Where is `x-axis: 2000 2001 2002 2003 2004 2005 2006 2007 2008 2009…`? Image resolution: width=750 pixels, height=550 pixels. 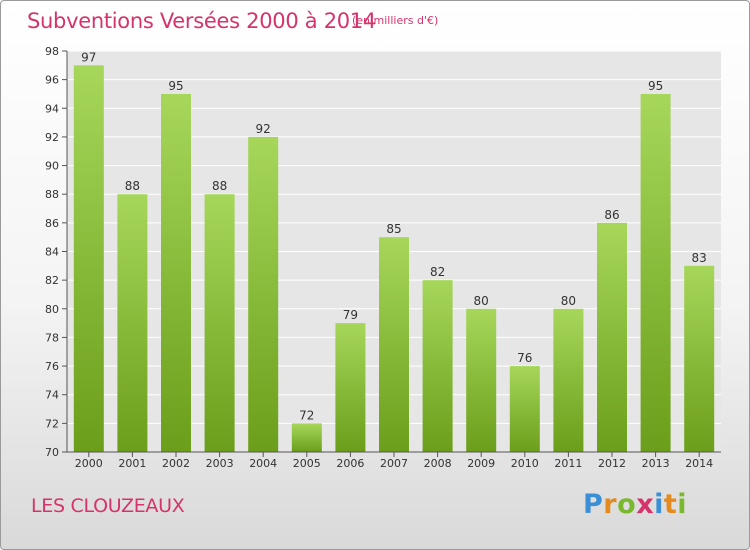
x-axis: 2000 2001 2002 2003 2004 2005 2006 2007 2008 2009… is located at coordinates (394, 460).